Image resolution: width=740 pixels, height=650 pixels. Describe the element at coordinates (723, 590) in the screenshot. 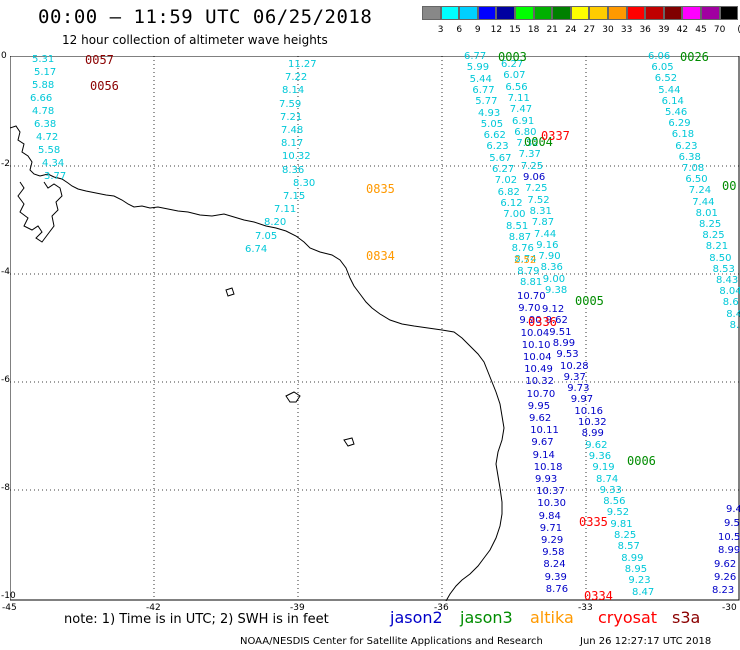

I see `wave-height-label: 8.23` at that location.